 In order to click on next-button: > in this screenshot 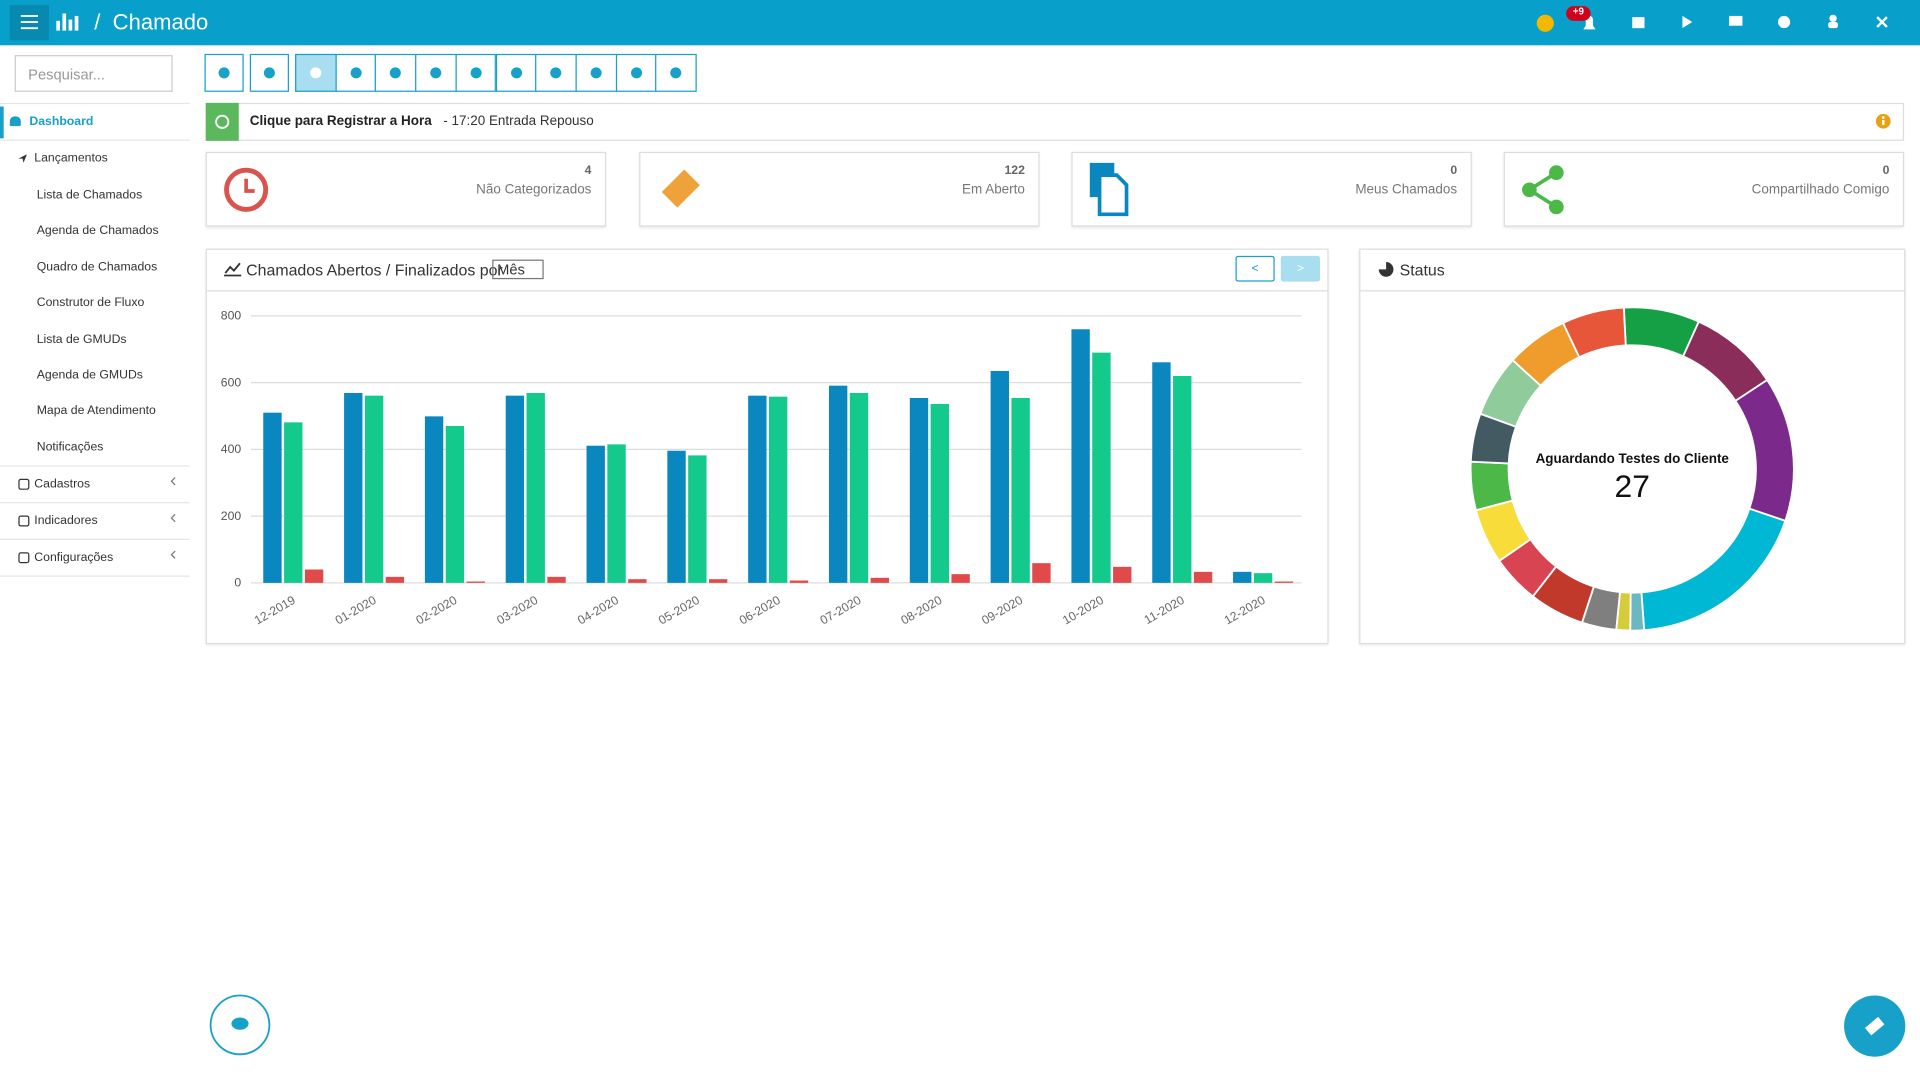, I will do `click(1300, 268)`.